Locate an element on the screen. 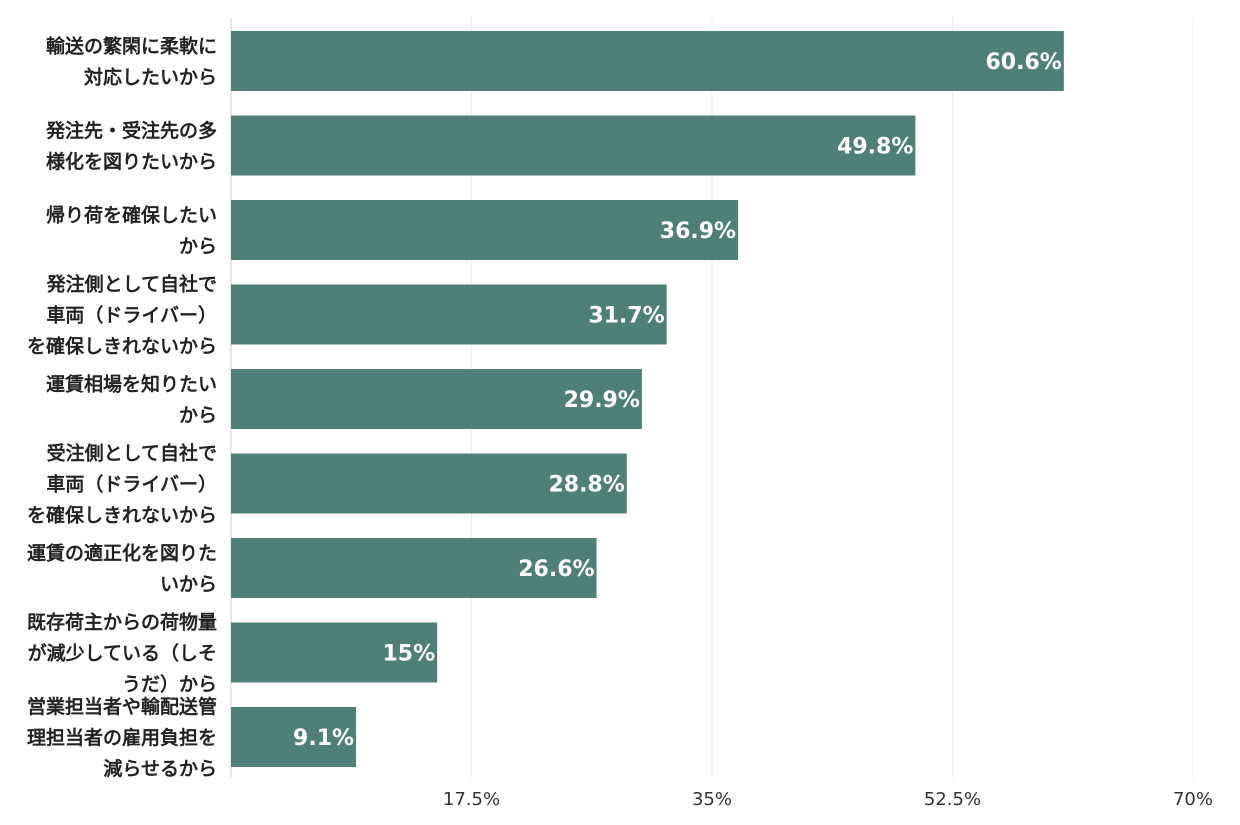 Image resolution: width=1240 pixels, height=825 pixels. bar-value-label: 36.9% is located at coordinates (698, 231).